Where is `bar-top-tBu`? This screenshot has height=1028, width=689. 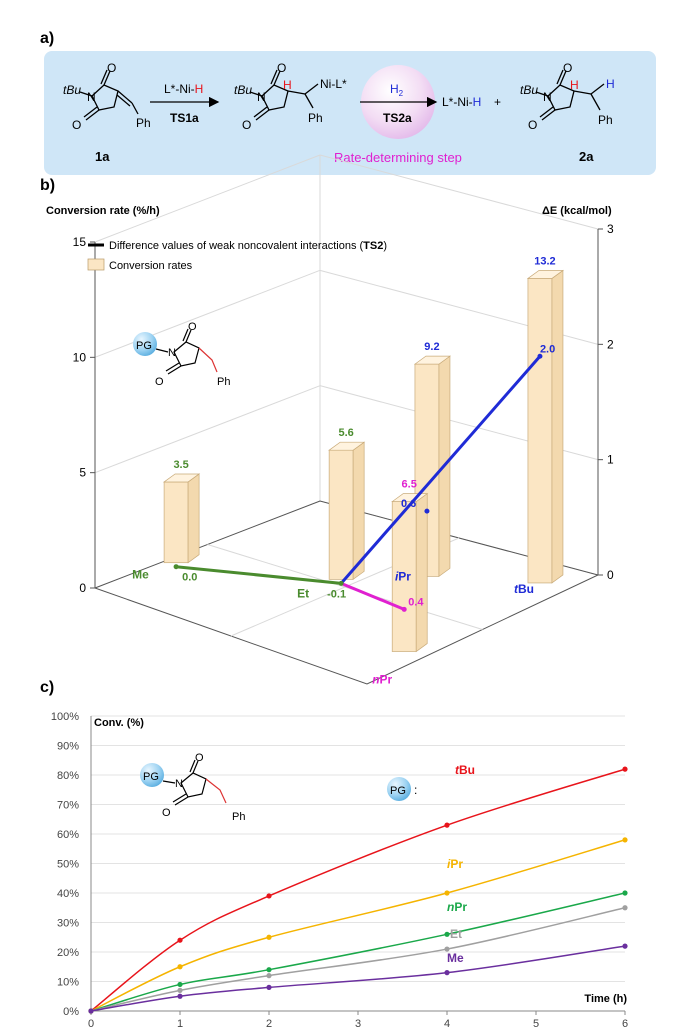 bar-top-tBu is located at coordinates (545, 274).